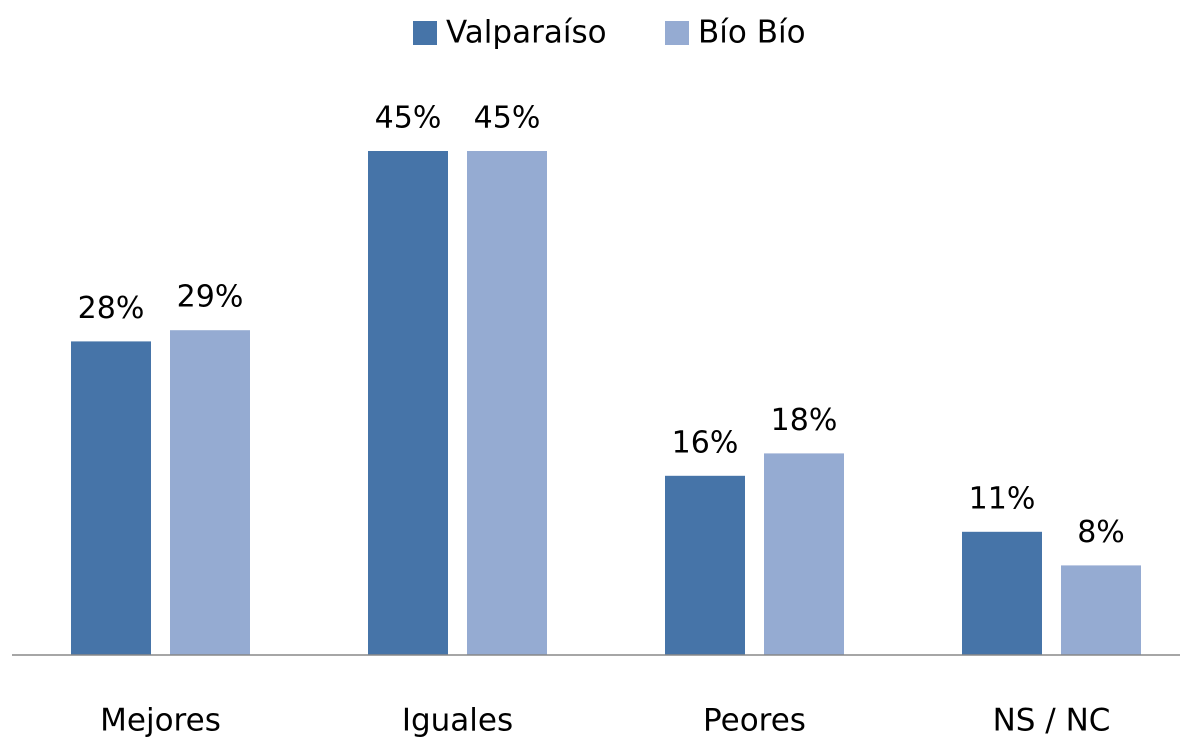 The width and height of the screenshot is (1180, 743). I want to click on data-label: 16%, so click(705, 442).